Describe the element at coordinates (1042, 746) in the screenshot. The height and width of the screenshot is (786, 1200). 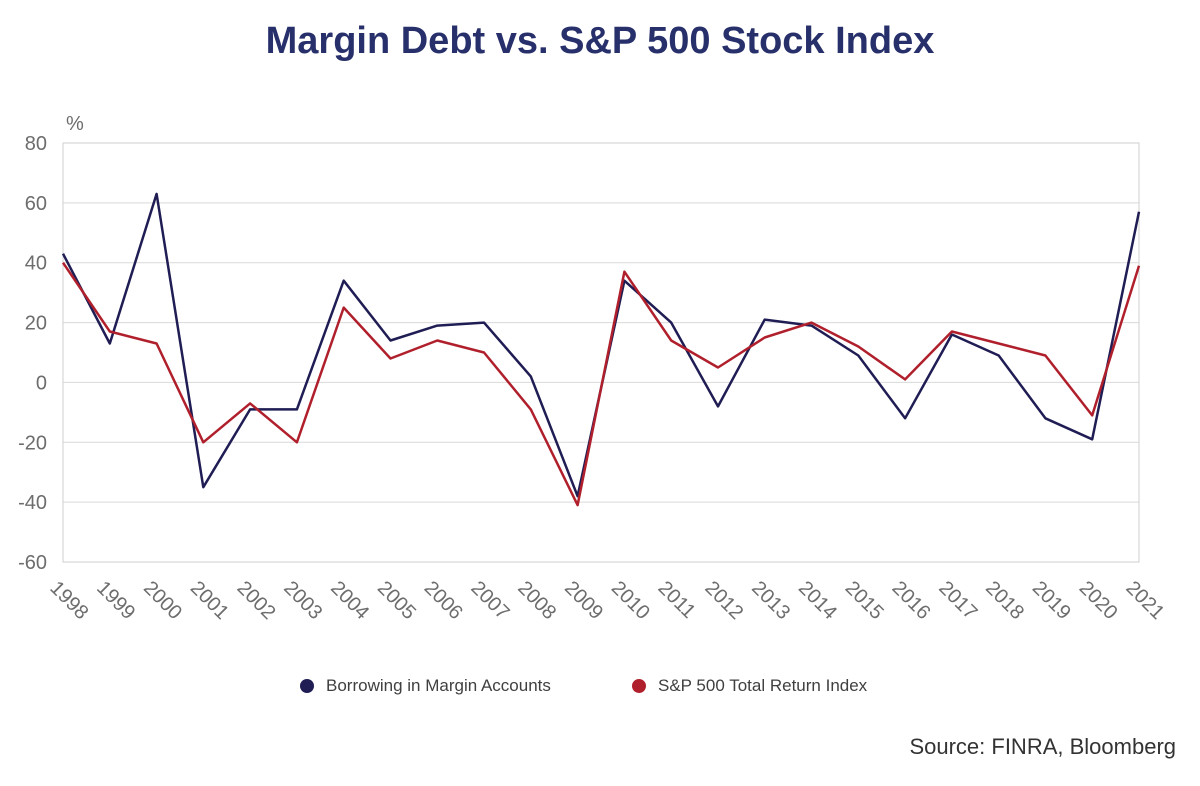
I see `source-note: Source: FINRA, Bloomberg` at that location.